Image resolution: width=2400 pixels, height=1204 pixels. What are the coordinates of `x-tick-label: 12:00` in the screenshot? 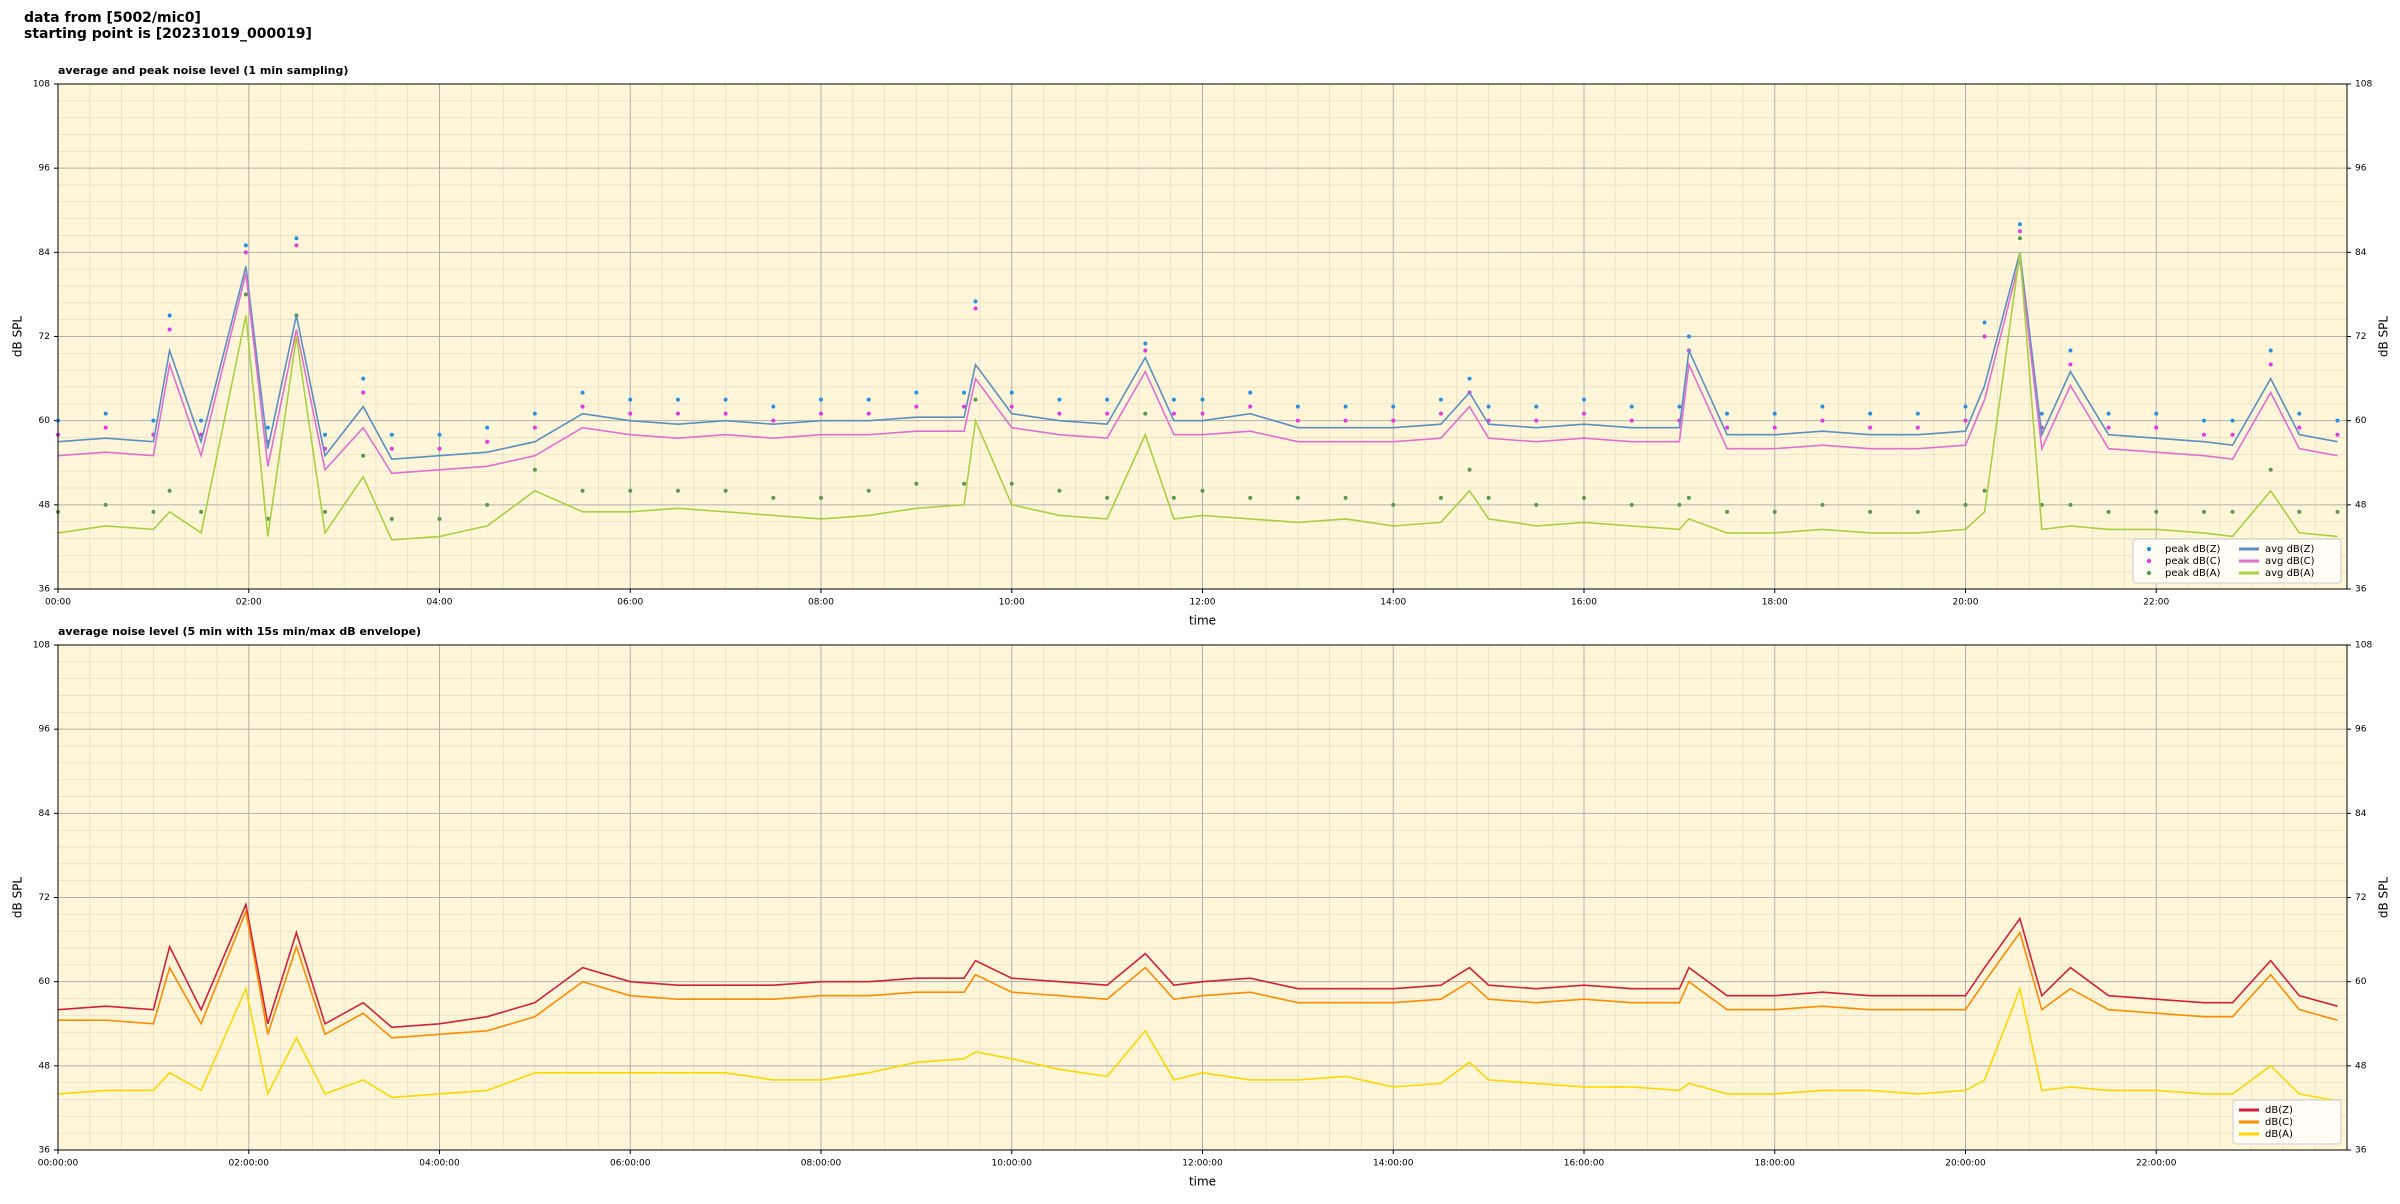 It's located at (1203, 603).